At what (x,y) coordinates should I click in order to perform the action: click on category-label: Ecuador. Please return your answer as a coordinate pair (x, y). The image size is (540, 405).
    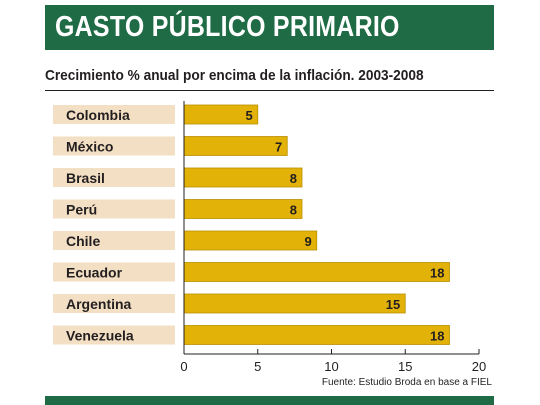
    Looking at the image, I should click on (94, 273).